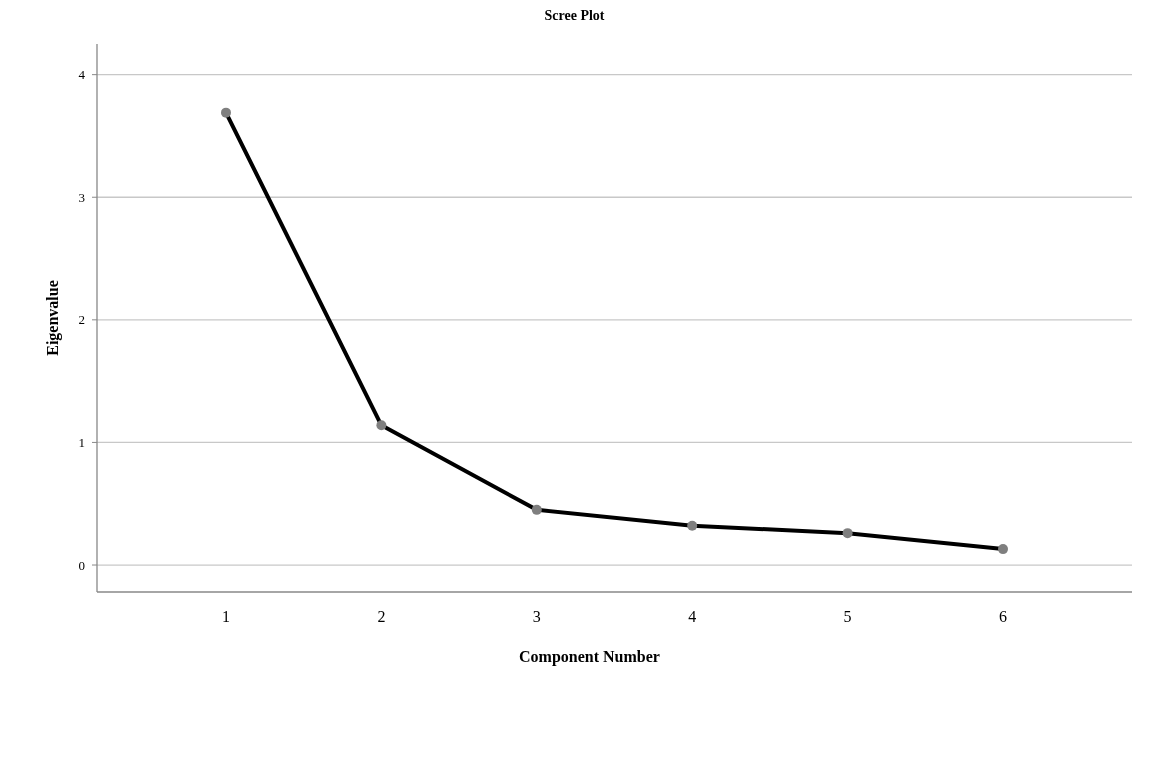 This screenshot has height=769, width=1149. What do you see at coordinates (53, 318) in the screenshot?
I see `y-axis-title: Eigenvalue` at bounding box center [53, 318].